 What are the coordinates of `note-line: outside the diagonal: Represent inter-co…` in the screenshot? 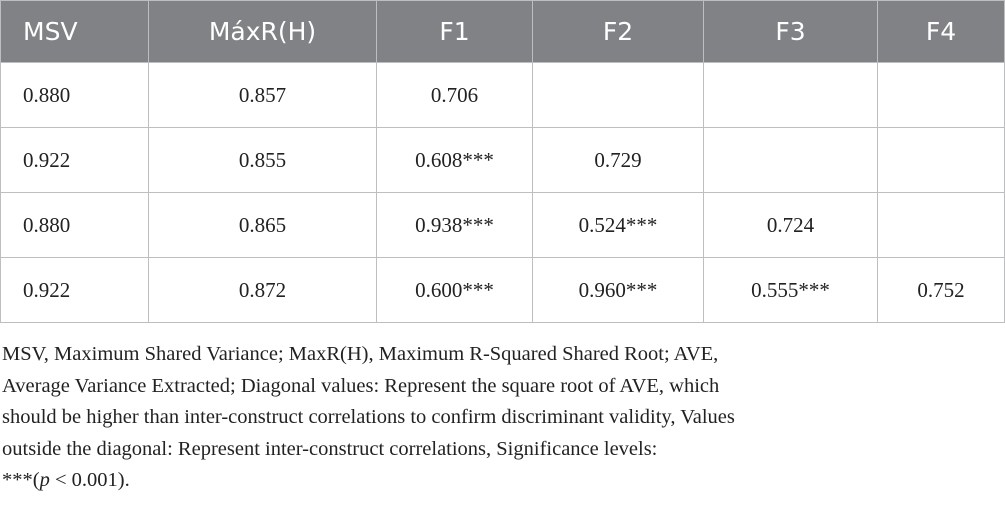 It's located at (330, 448).